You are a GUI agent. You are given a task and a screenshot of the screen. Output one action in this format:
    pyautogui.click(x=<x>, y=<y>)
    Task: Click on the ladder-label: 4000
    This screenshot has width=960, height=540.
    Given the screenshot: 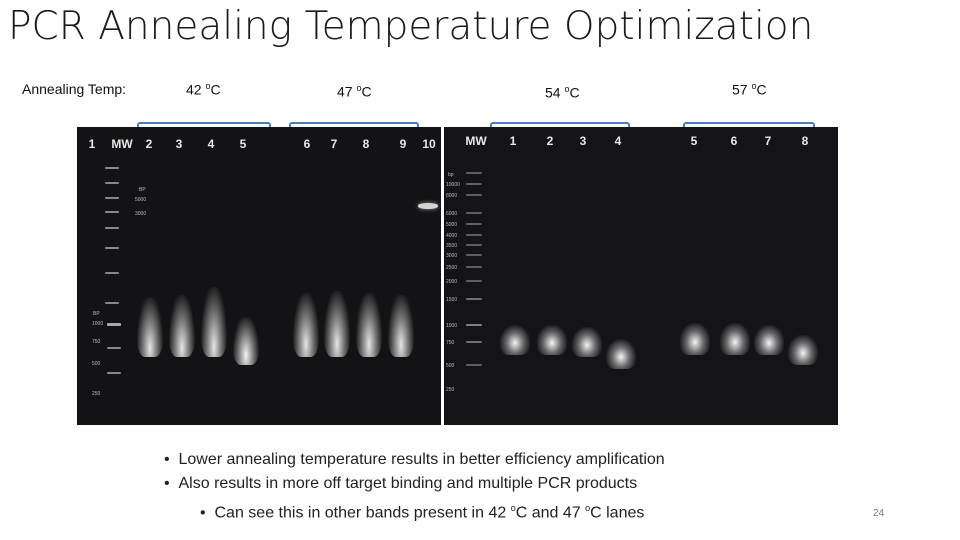 What is the action you would take?
    pyautogui.click(x=452, y=236)
    